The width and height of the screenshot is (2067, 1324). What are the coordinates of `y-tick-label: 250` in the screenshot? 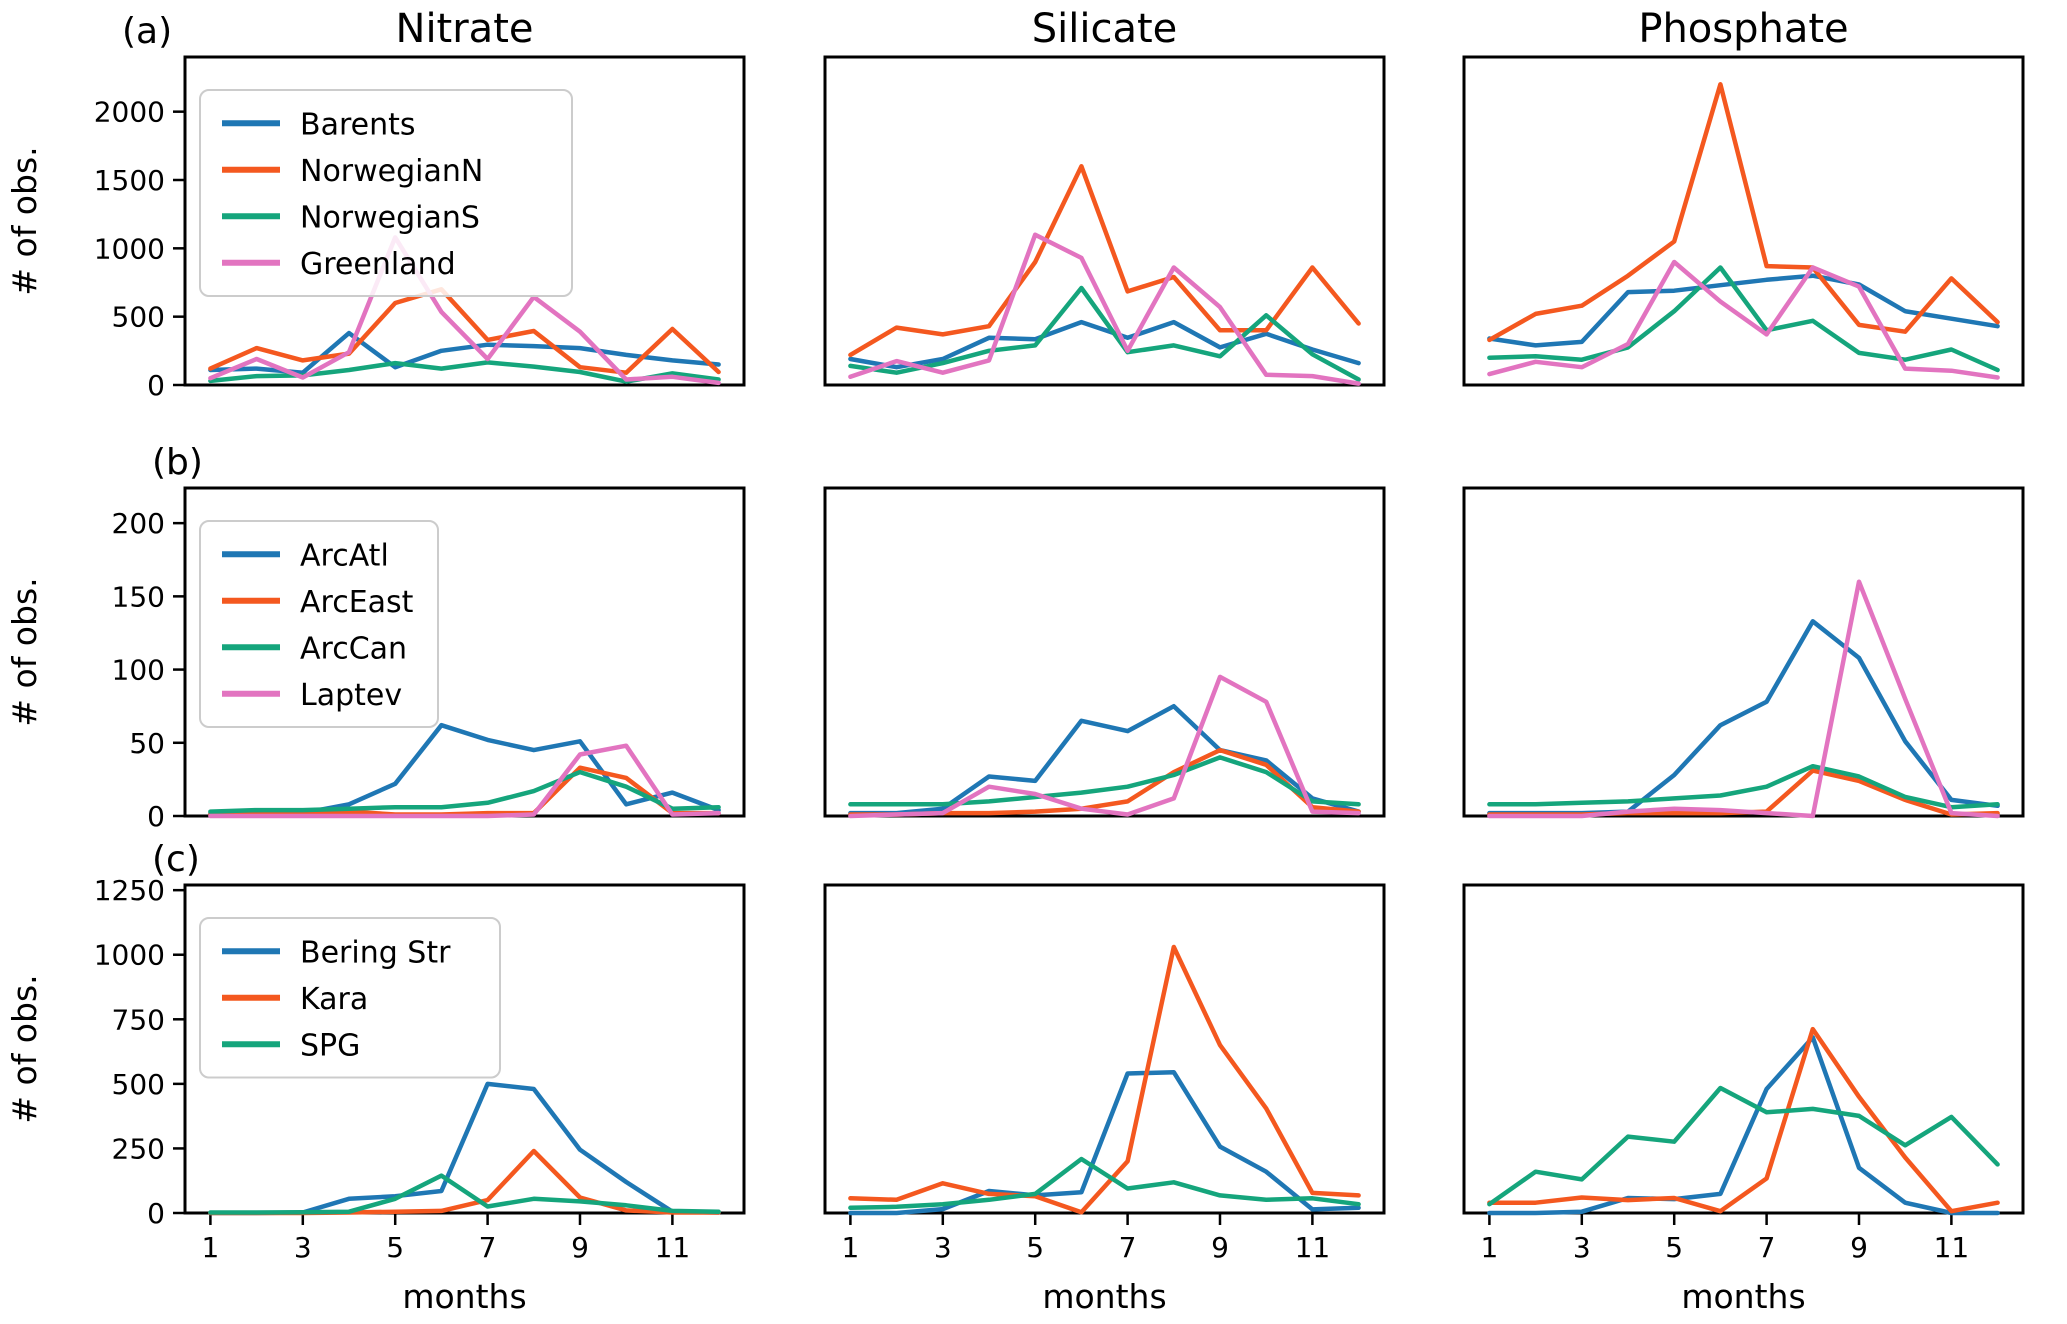 It's located at (138, 1148).